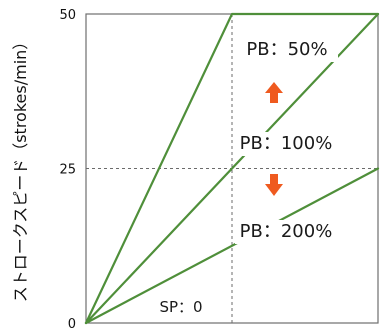  I want to click on label-pb100: PB：100%, so click(286, 143).